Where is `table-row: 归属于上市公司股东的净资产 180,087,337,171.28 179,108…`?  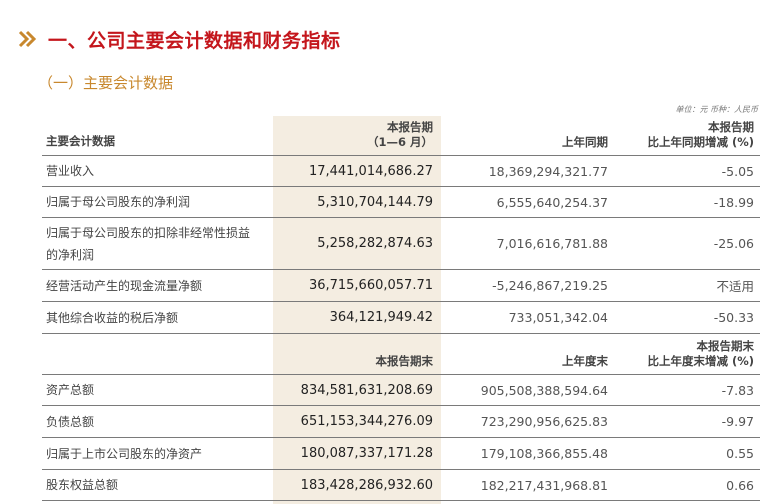 table-row: 归属于上市公司股东的净资产 180,087,337,171.28 179,108… is located at coordinates (401, 454).